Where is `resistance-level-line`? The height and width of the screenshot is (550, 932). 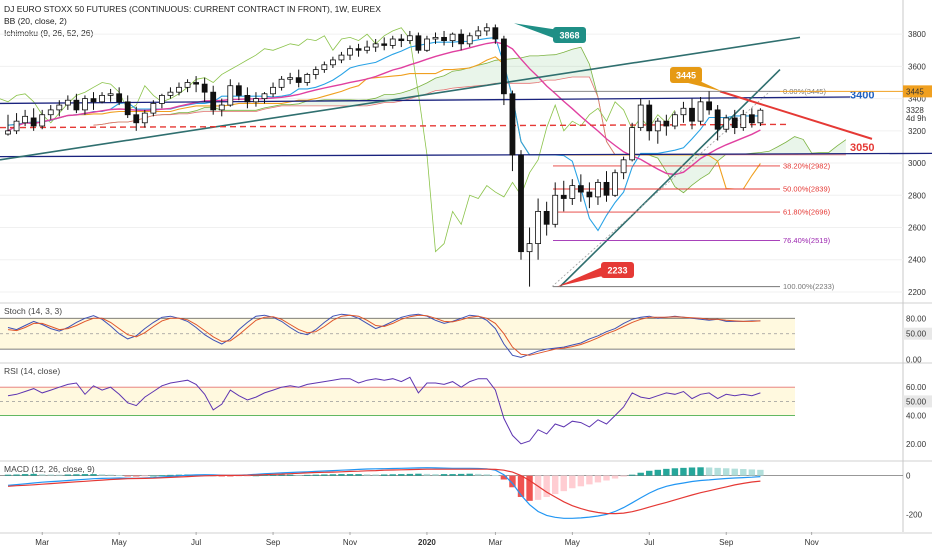
resistance-level-line is located at coordinates (425, 100).